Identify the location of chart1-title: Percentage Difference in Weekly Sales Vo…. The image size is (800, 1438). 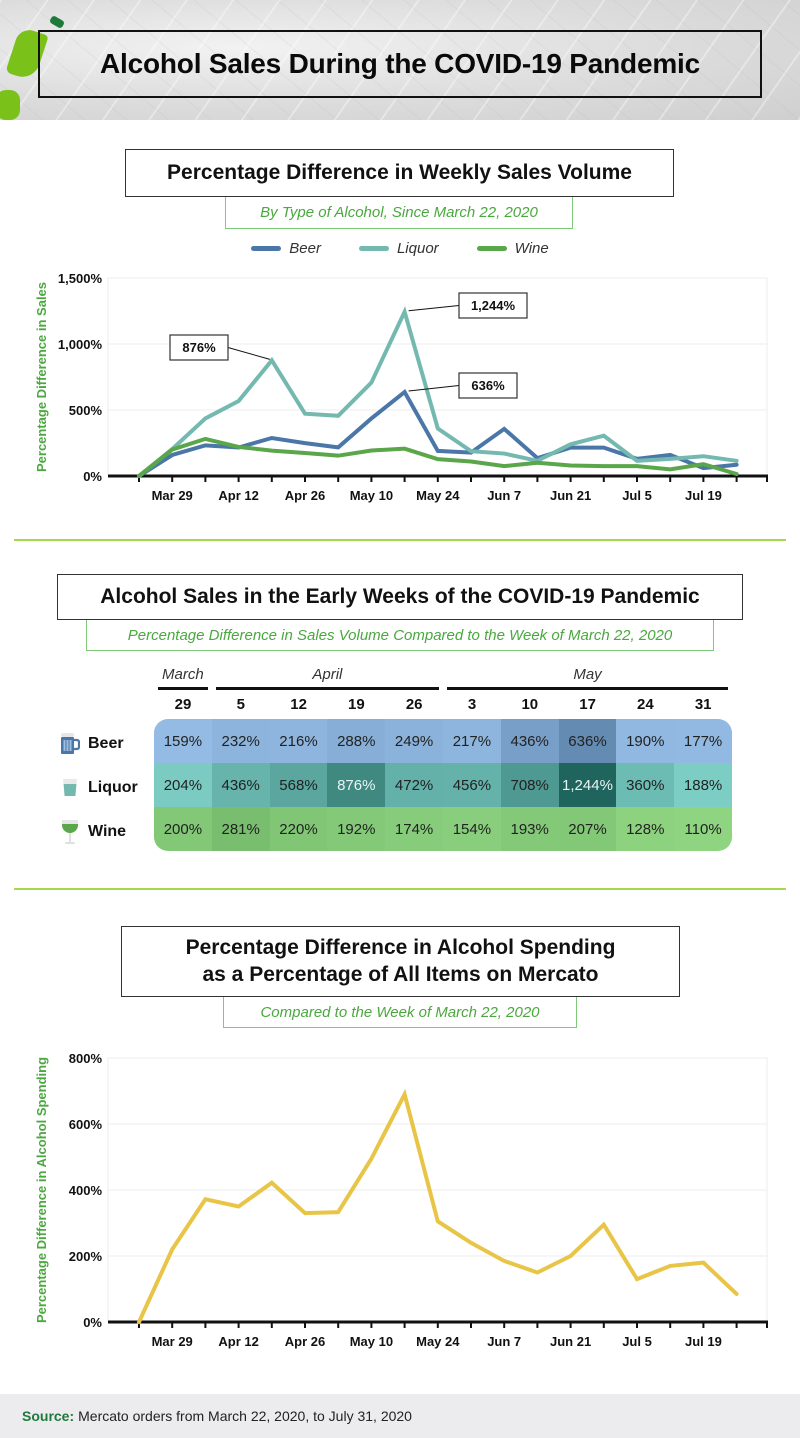
(399, 173).